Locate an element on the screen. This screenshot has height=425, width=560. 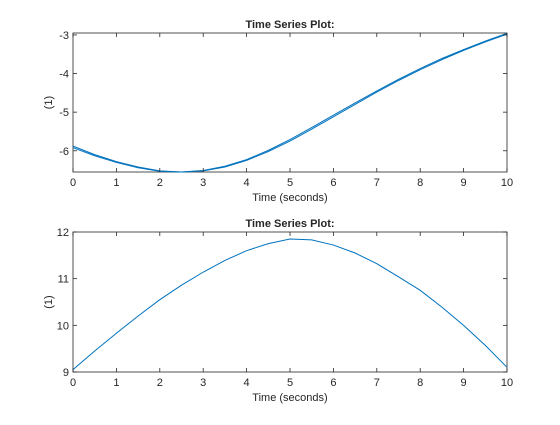
y-tick-label: 12 is located at coordinates (63, 233).